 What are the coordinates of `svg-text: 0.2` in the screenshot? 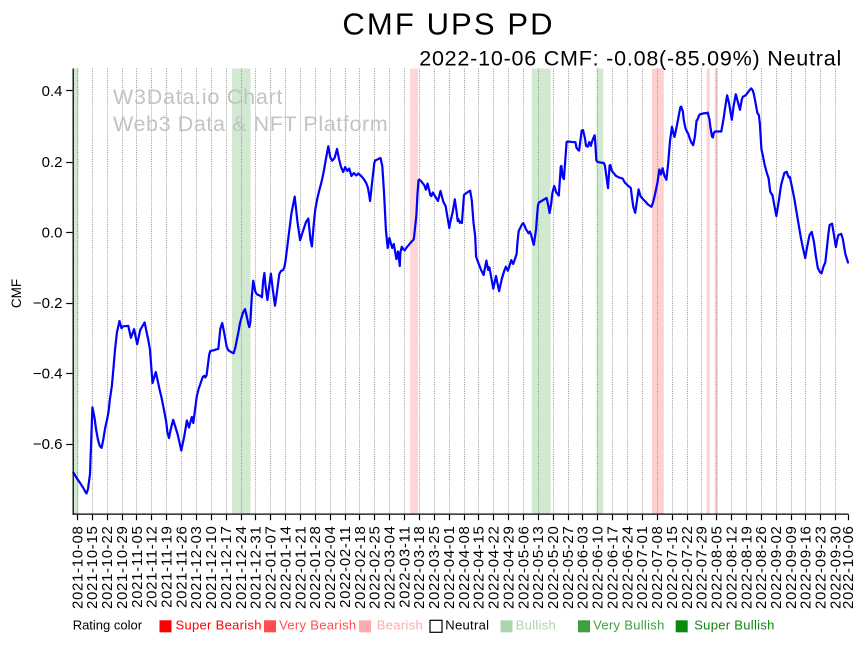 It's located at (52, 162).